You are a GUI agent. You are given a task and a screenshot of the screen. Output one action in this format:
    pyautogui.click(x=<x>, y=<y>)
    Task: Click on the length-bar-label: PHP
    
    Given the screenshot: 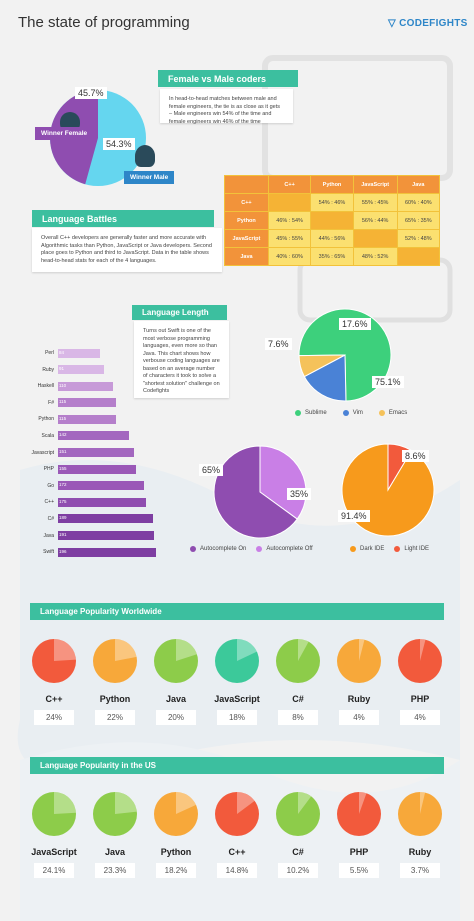 What is the action you would take?
    pyautogui.click(x=48, y=469)
    